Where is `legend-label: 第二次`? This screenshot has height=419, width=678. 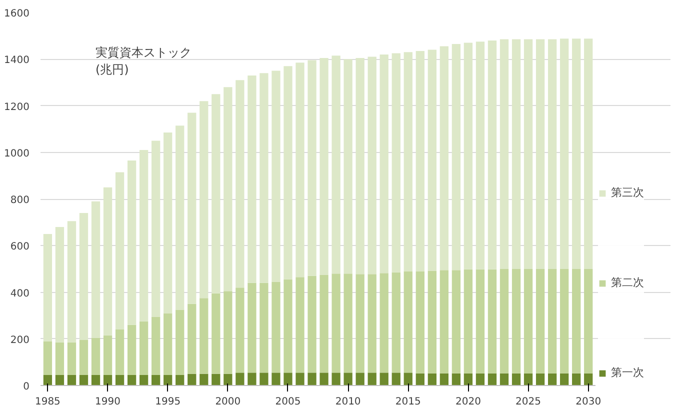 legend-label: 第二次 is located at coordinates (627, 282).